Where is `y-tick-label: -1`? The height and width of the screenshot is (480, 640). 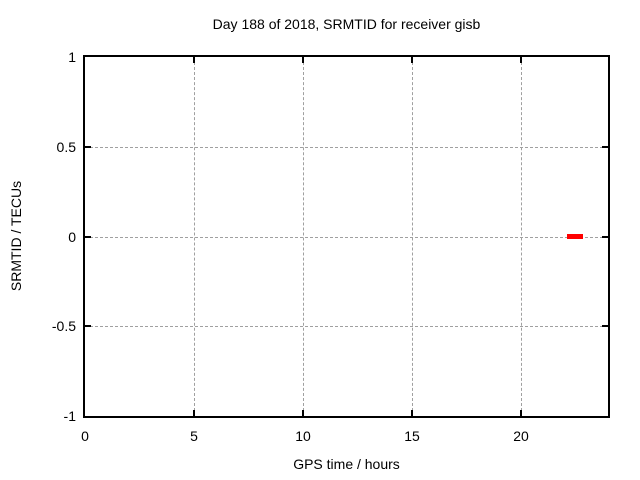
y-tick-label: -1 is located at coordinates (69, 416).